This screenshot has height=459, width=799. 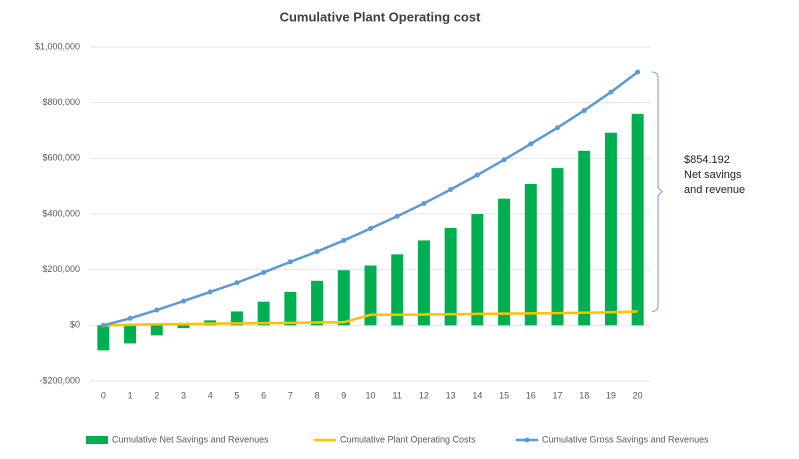 What do you see at coordinates (317, 395) in the screenshot?
I see `x-tick-label: 8` at bounding box center [317, 395].